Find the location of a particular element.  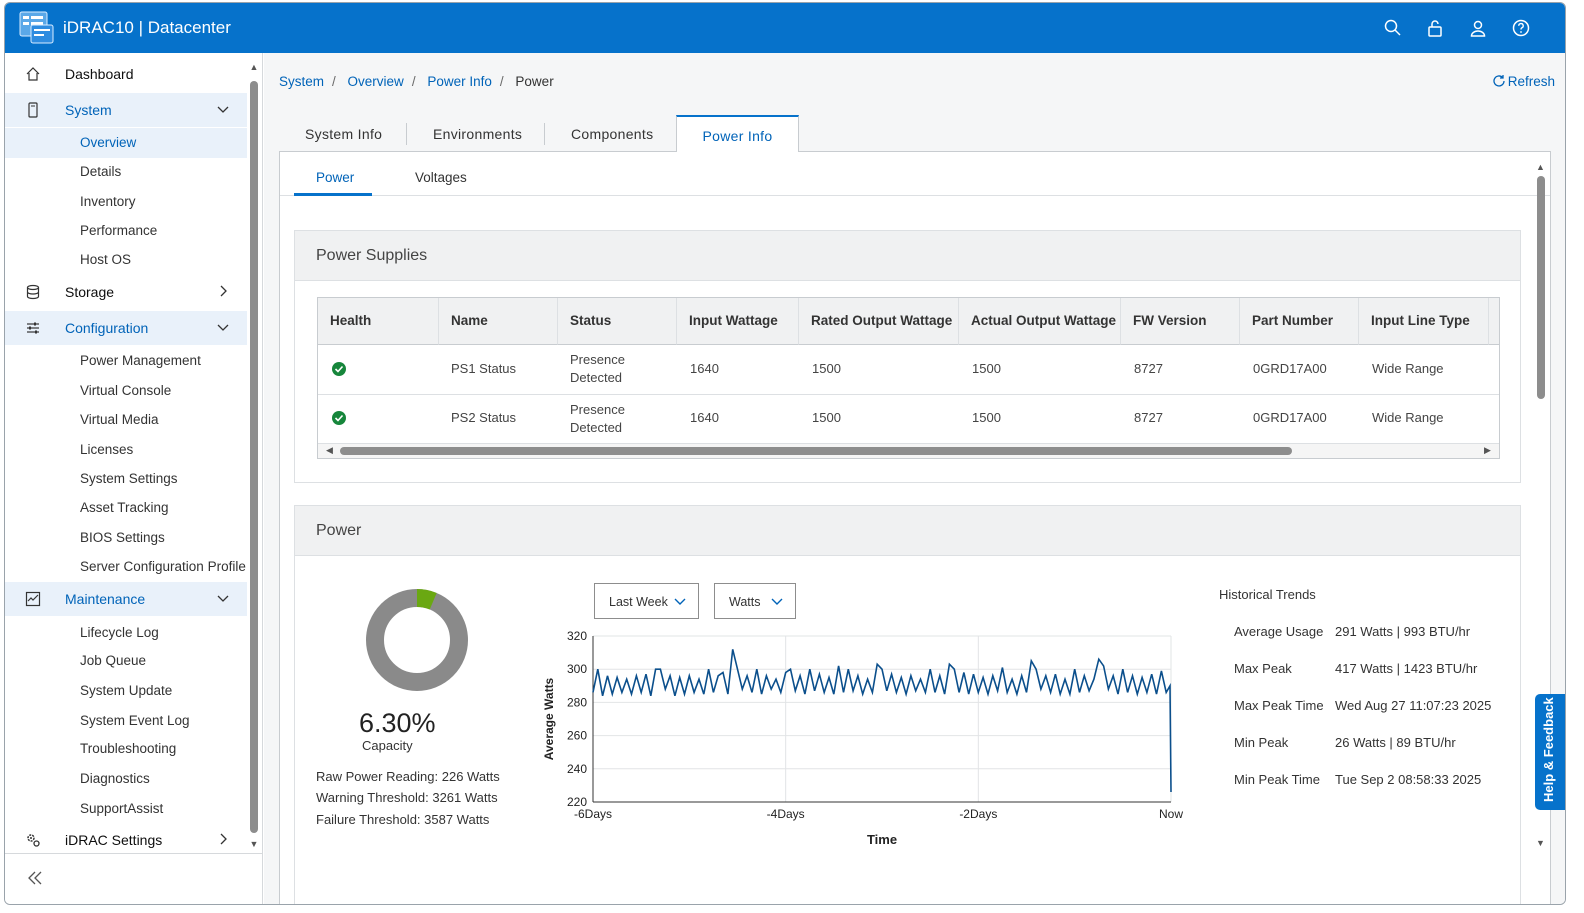

breadcrumb-system: System is located at coordinates (302, 81).